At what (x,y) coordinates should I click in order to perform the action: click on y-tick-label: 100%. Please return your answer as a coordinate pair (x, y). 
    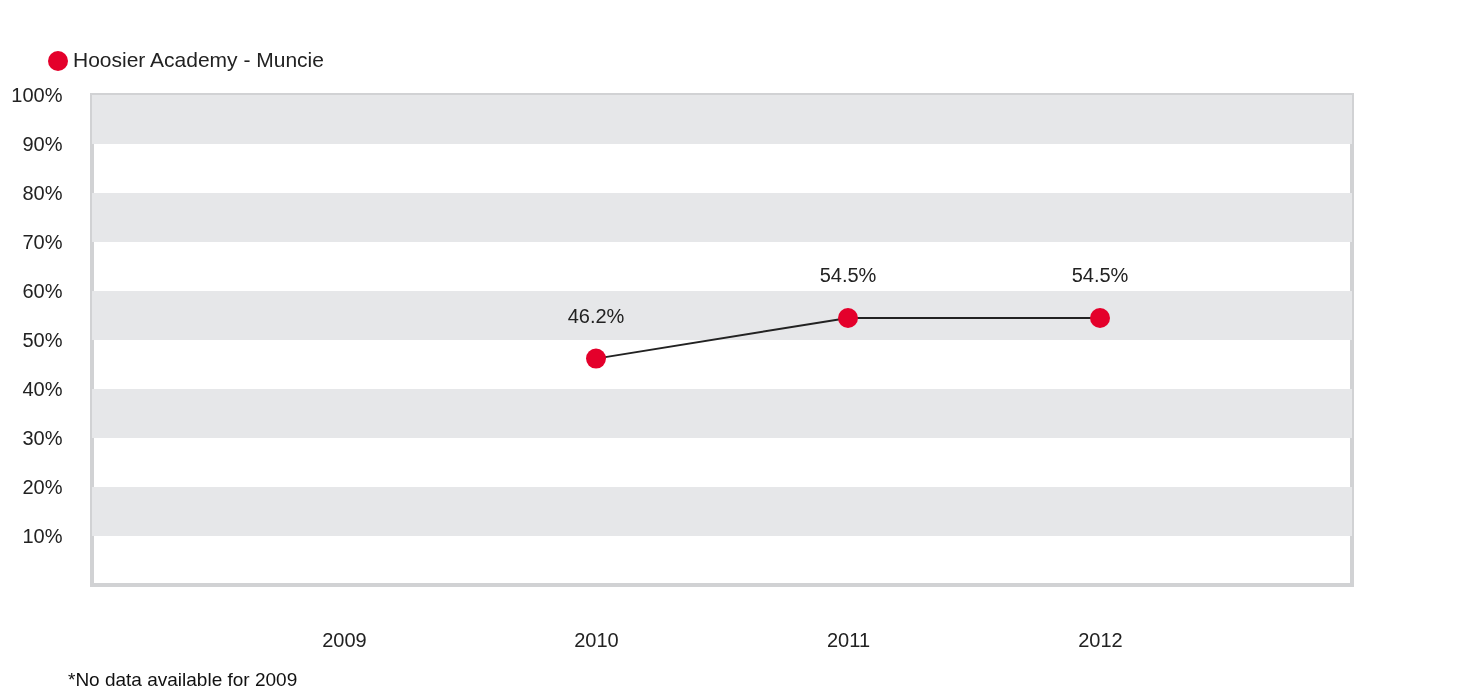
    Looking at the image, I should click on (37, 94).